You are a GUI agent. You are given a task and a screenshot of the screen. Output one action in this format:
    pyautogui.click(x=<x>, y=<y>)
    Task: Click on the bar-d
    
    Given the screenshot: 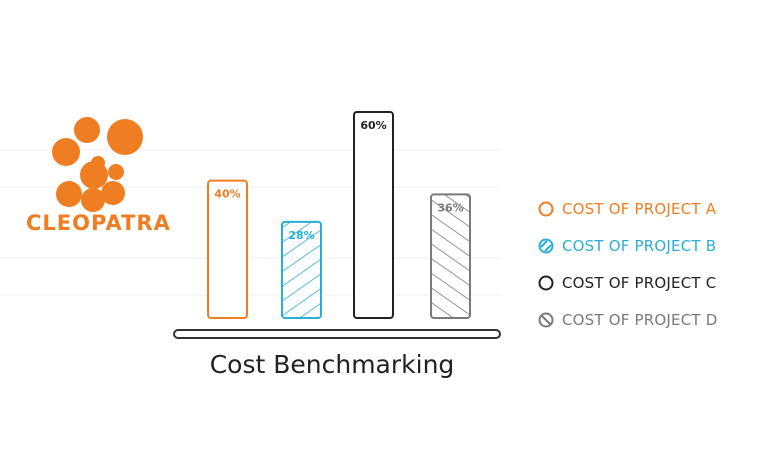 What is the action you would take?
    pyautogui.click(x=450, y=256)
    